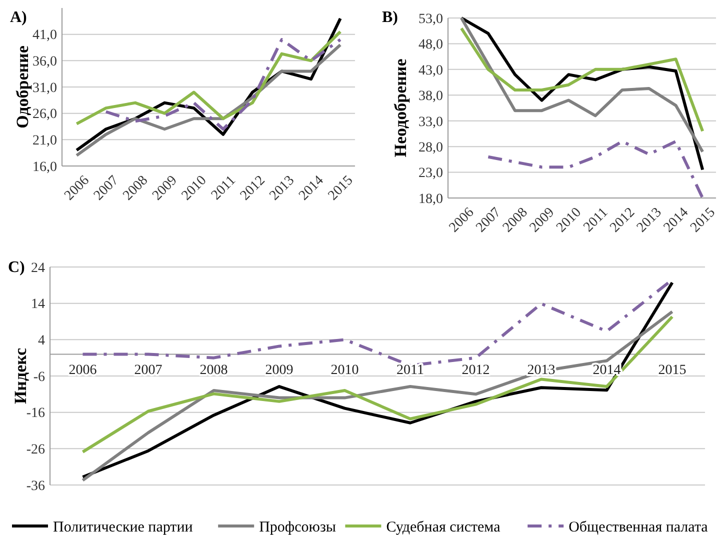 This screenshot has height=535, width=723. Describe the element at coordinates (82, 370) in the screenshot. I see `x-tick-label: 2006` at that location.